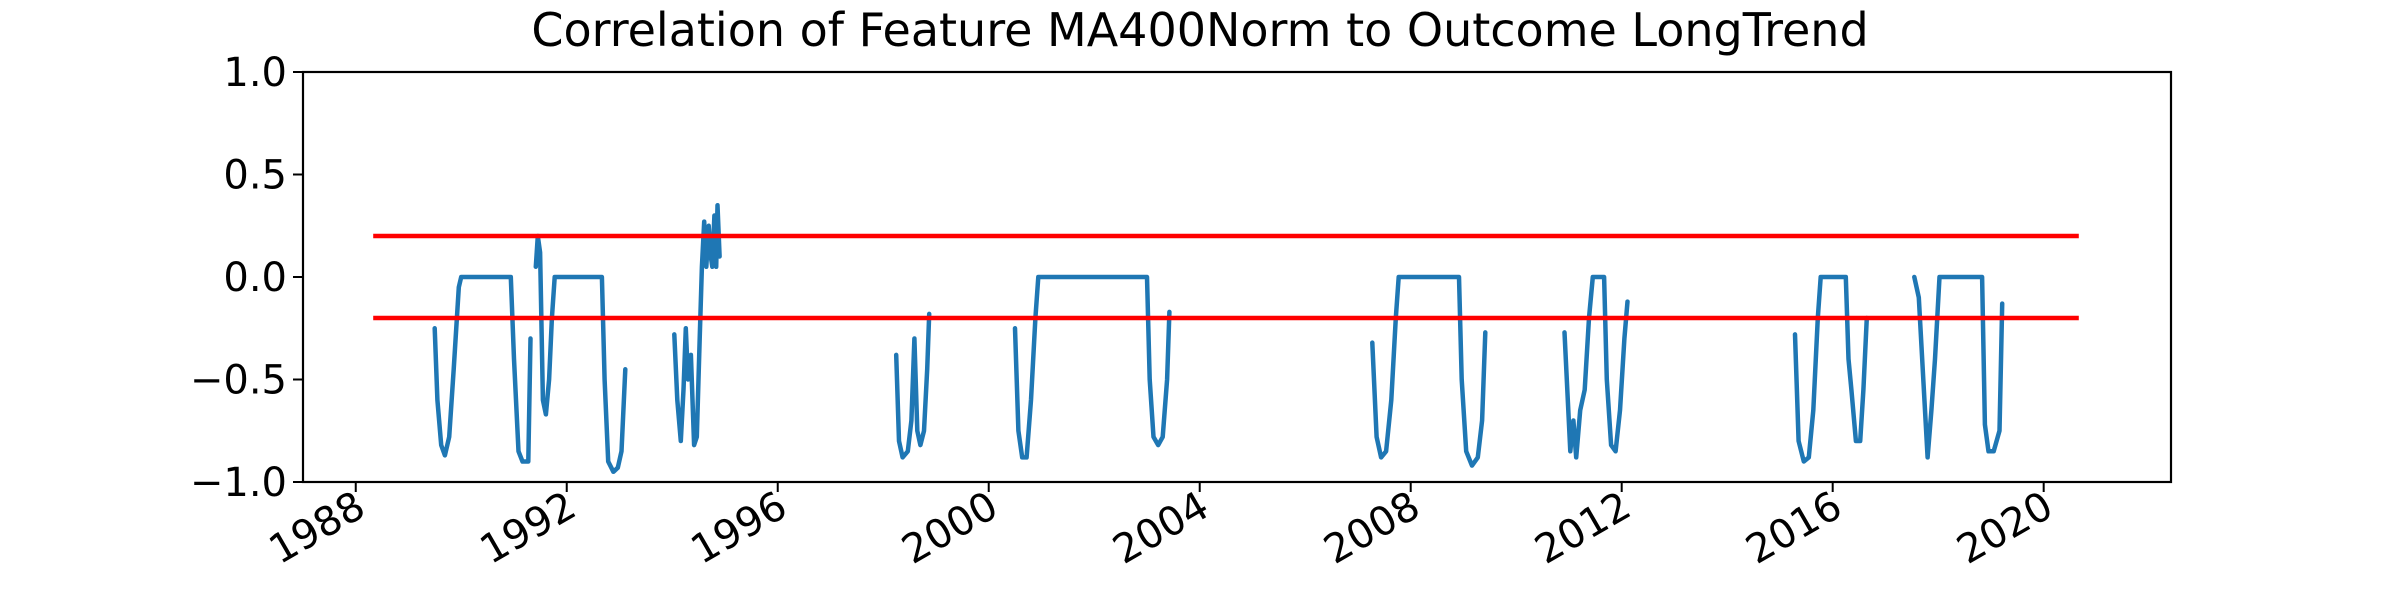  I want to click on y-tick-label: −0.5, so click(238, 381).